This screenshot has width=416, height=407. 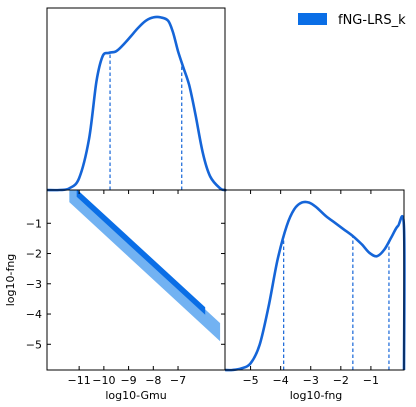 I want to click on contour-x-tick-label-4: −7, so click(x=178, y=380).